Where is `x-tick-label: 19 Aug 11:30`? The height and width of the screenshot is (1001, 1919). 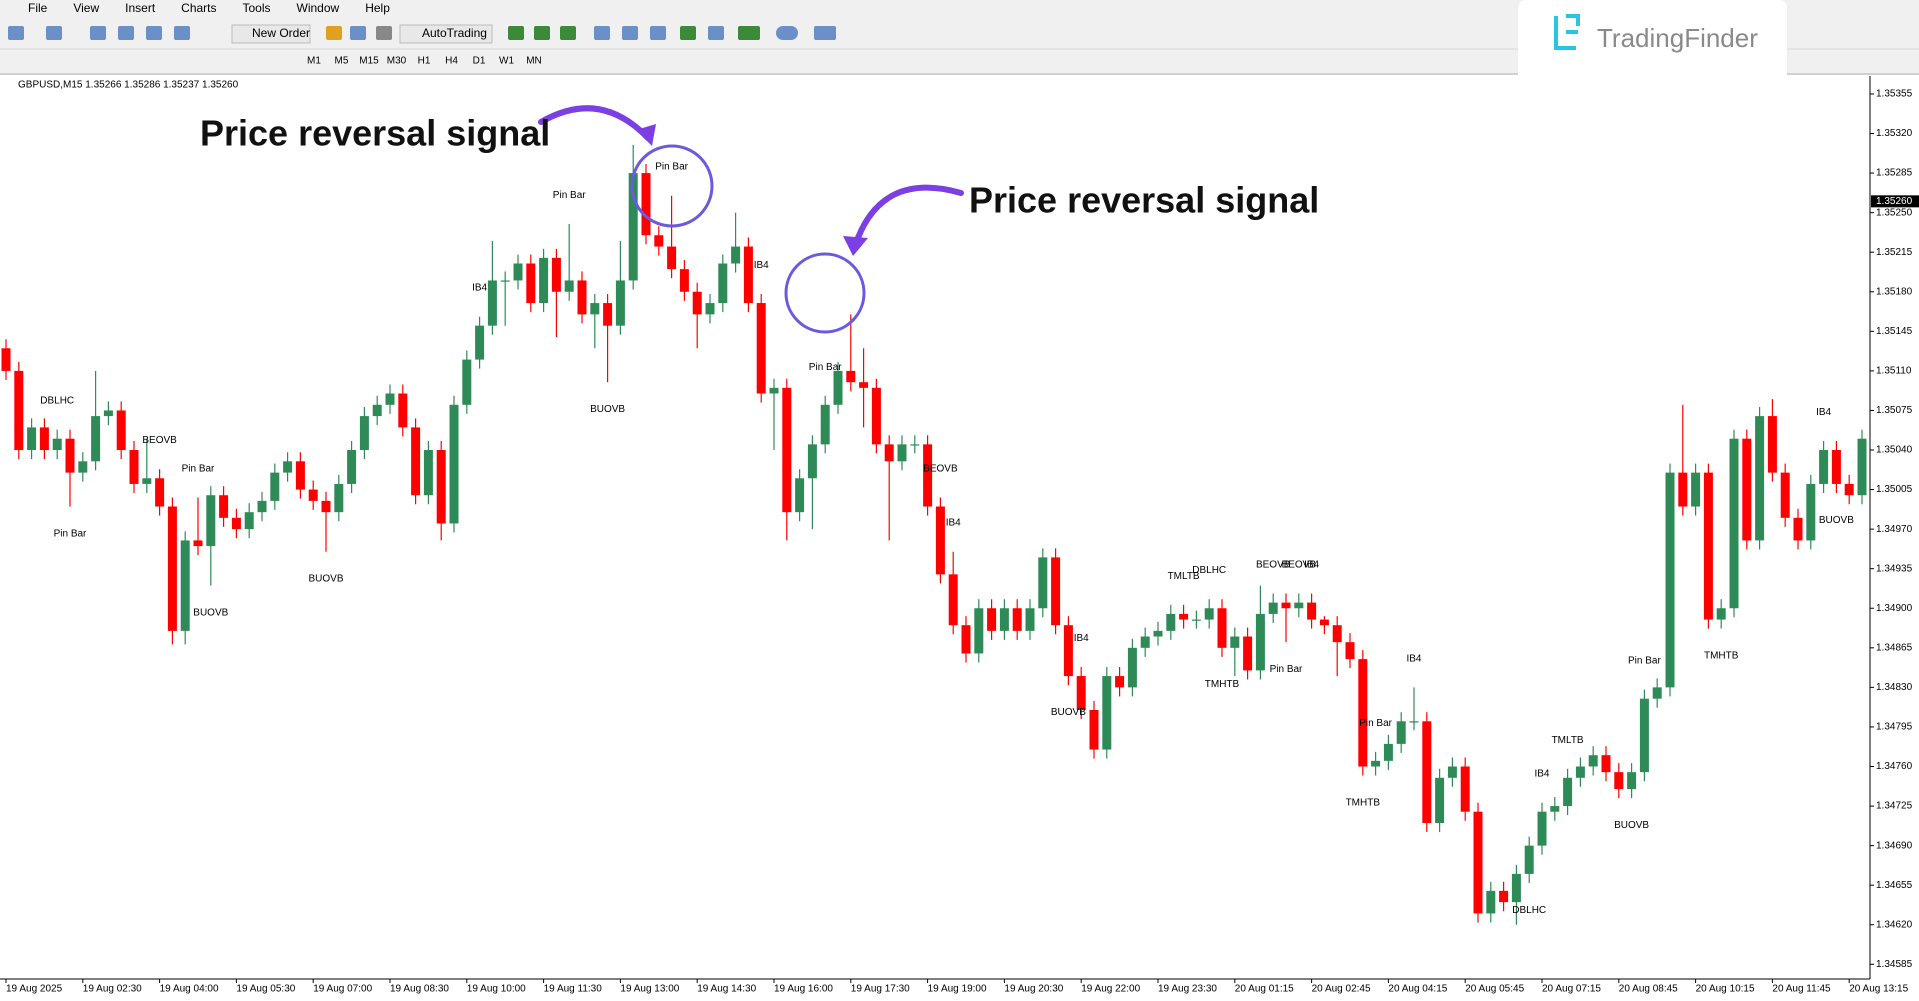 x-tick-label: 19 Aug 11:30 is located at coordinates (573, 989).